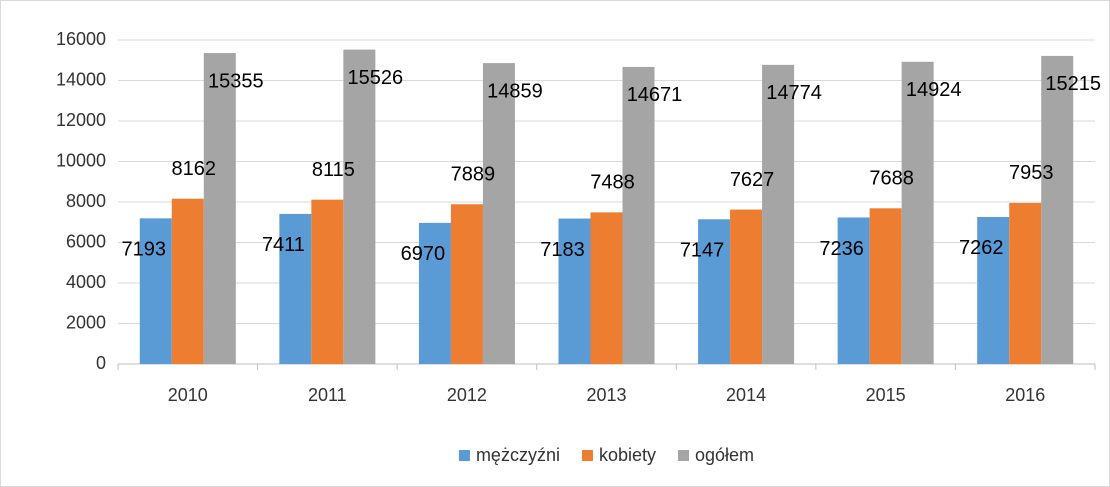 The height and width of the screenshot is (487, 1110). Describe the element at coordinates (886, 395) in the screenshot. I see `x-tick-label: 2015` at that location.